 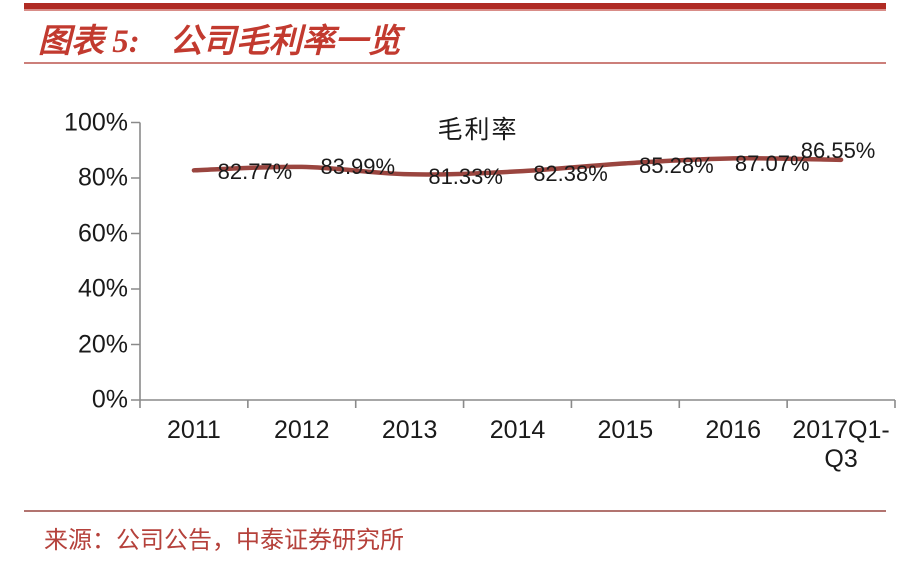 I want to click on figure-title: 公司毛利率一览, so click(x=285, y=42).